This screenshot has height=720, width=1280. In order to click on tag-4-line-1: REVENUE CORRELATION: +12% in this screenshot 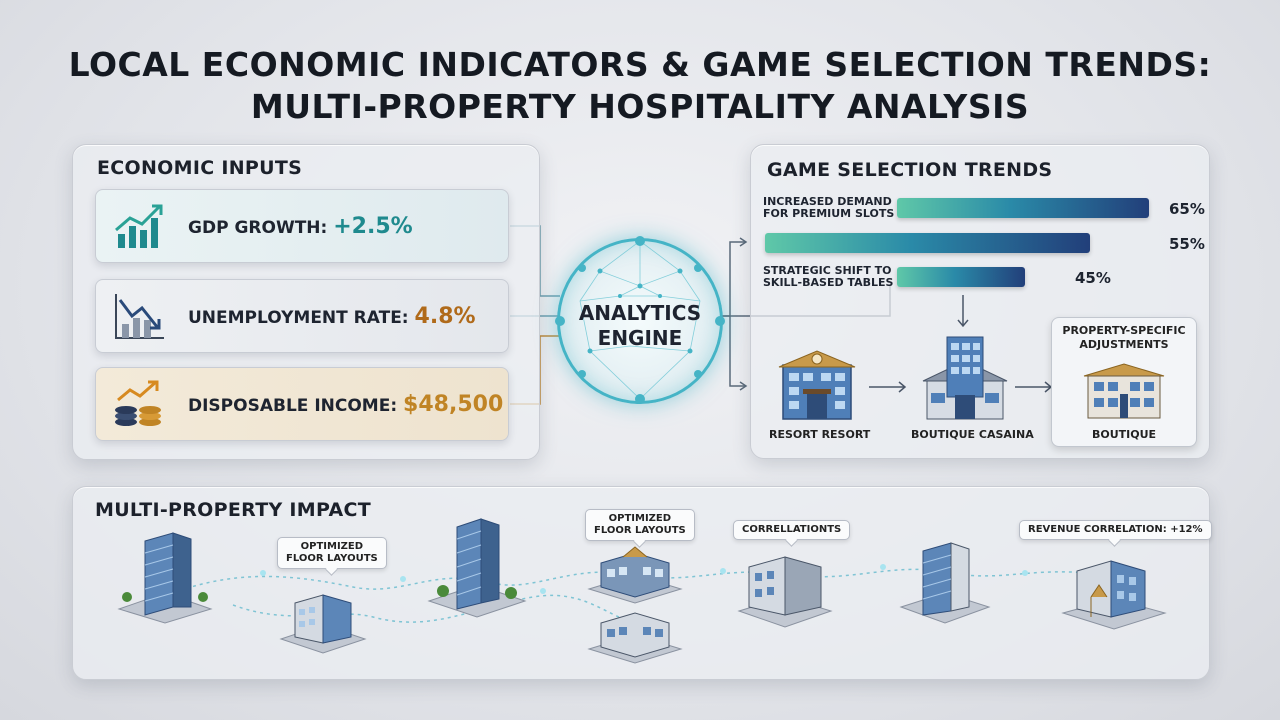, I will do `click(1115, 529)`.